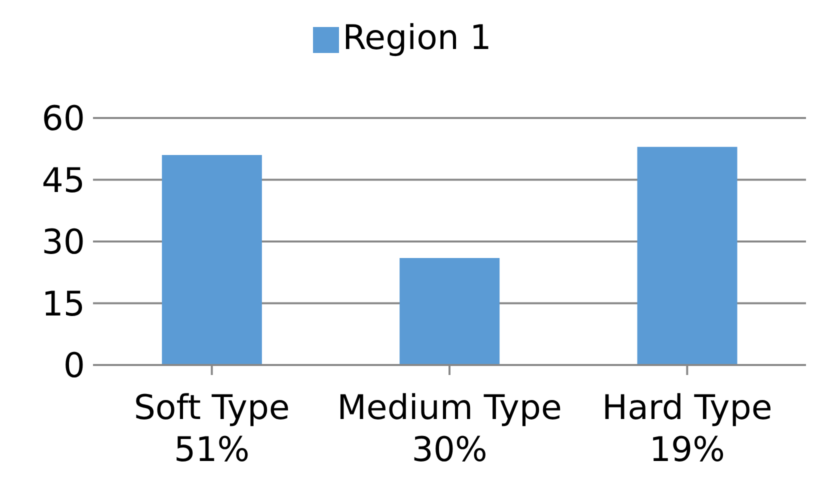  I want to click on legend-label: Region 1, so click(417, 38).